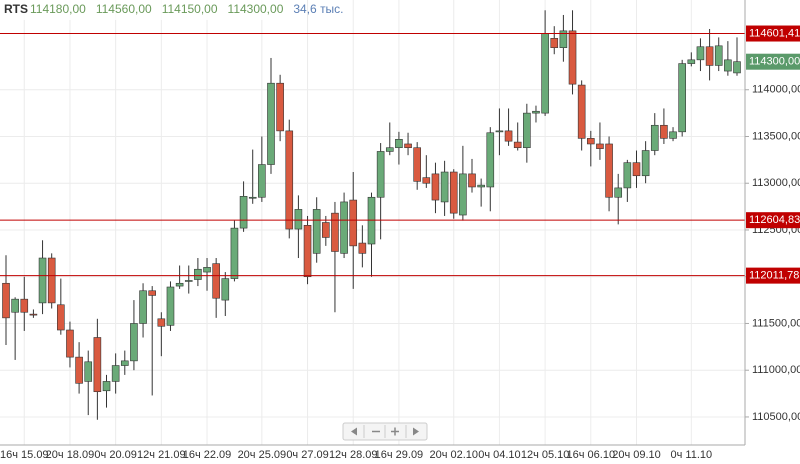 This screenshot has height=464, width=800. Describe the element at coordinates (207, 455) in the screenshot. I see `x-tick-label: 16ч 22.09` at that location.